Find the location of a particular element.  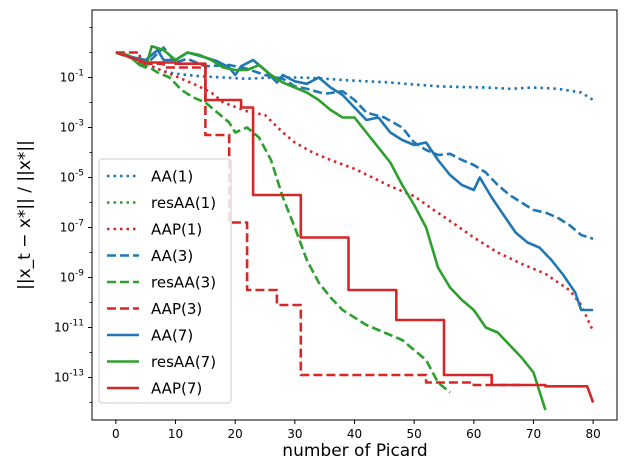

legend-label: AA(7) is located at coordinates (172, 336).